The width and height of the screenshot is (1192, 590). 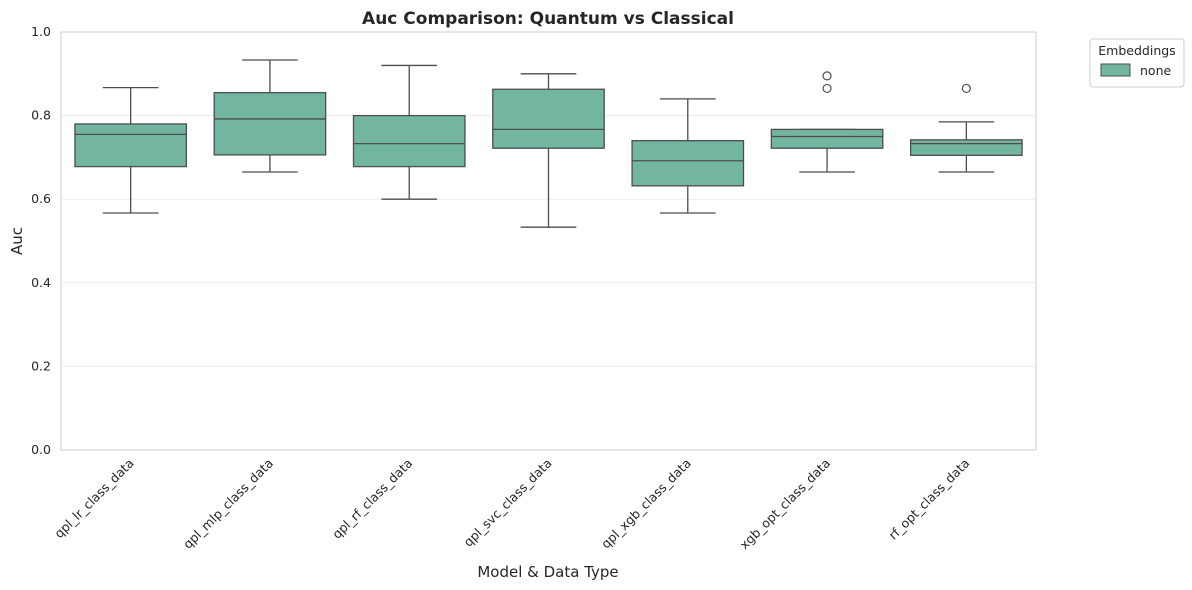 I want to click on box-qpl_xgb_class_data, so click(x=688, y=156).